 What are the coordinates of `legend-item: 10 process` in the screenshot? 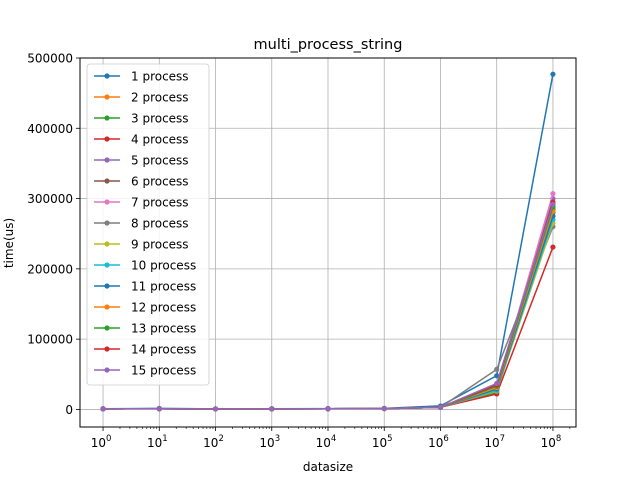 It's located at (145, 266).